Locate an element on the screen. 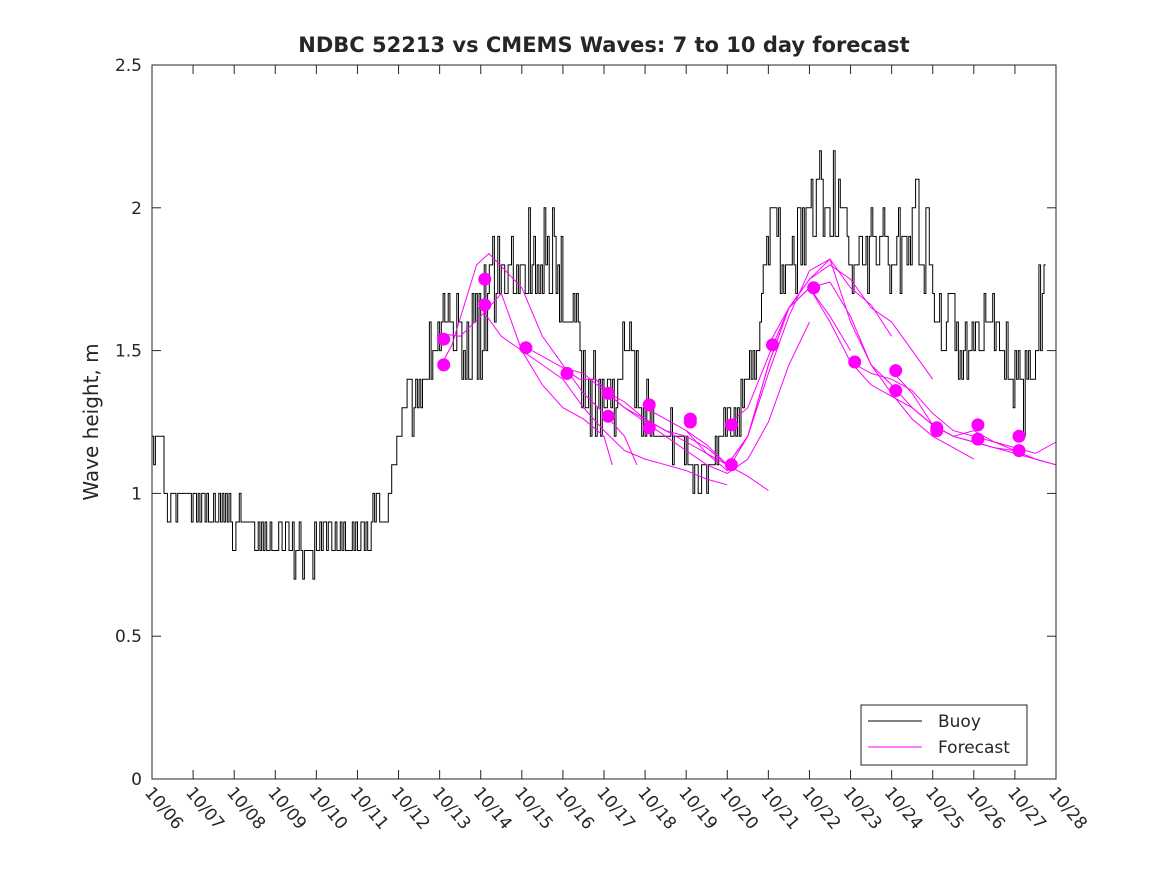  legend: Buoy Forecast is located at coordinates (944, 735).